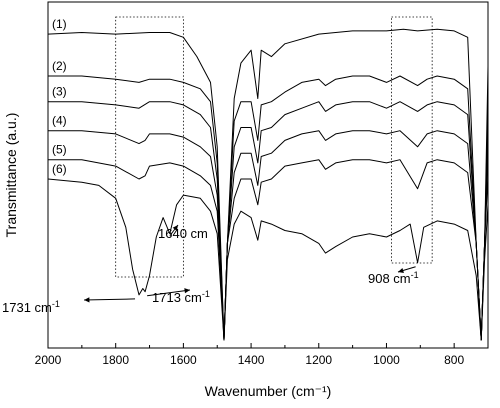  What do you see at coordinates (48, 360) in the screenshot?
I see `x-tick-label: 2000` at bounding box center [48, 360].